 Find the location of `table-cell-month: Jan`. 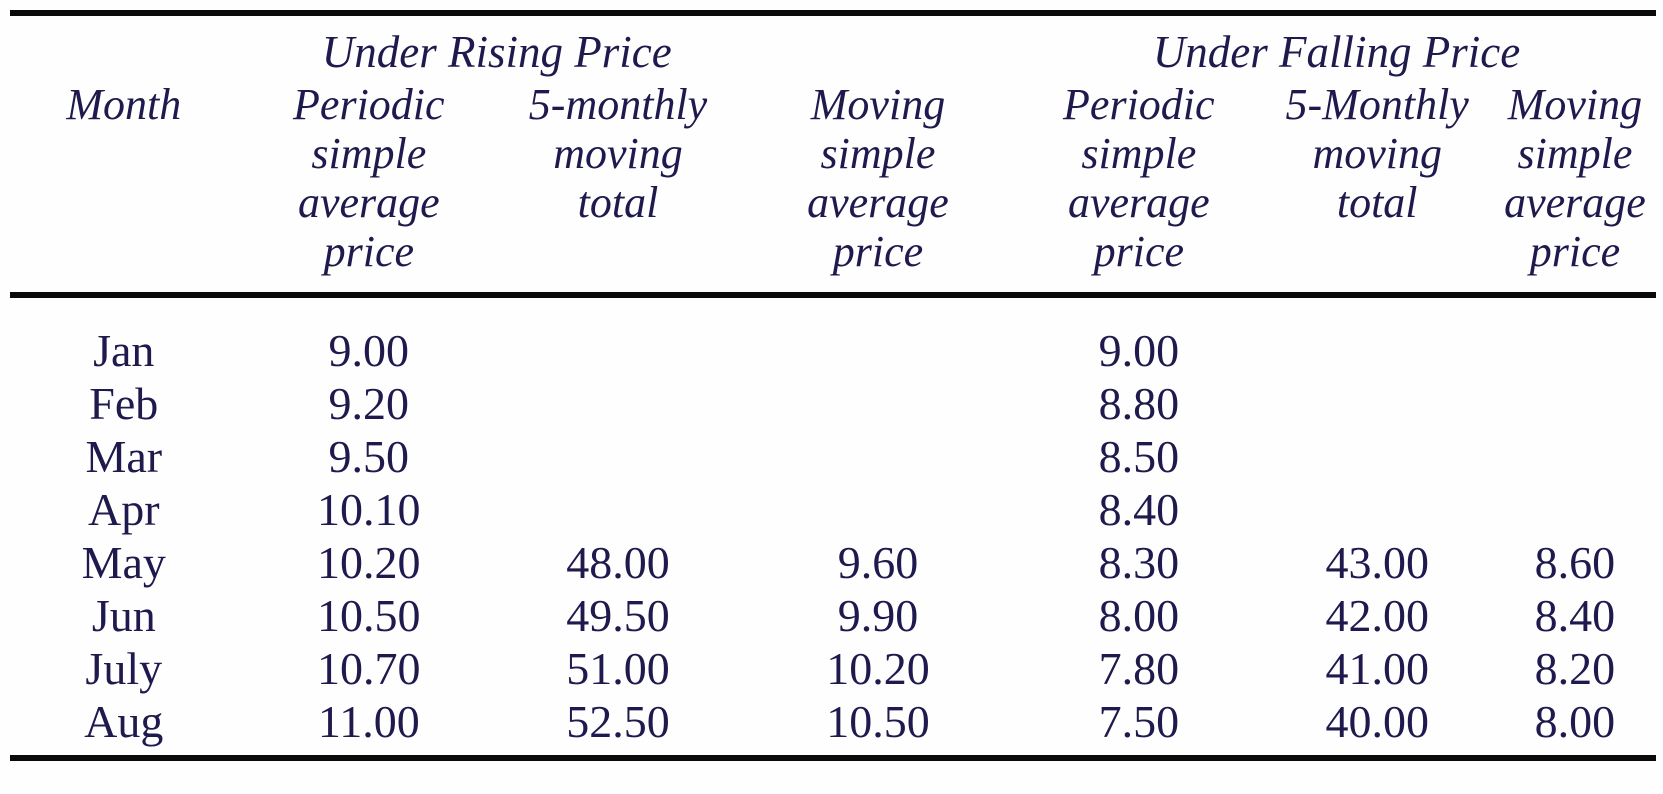

table-cell-month: Jan is located at coordinates (124, 350).